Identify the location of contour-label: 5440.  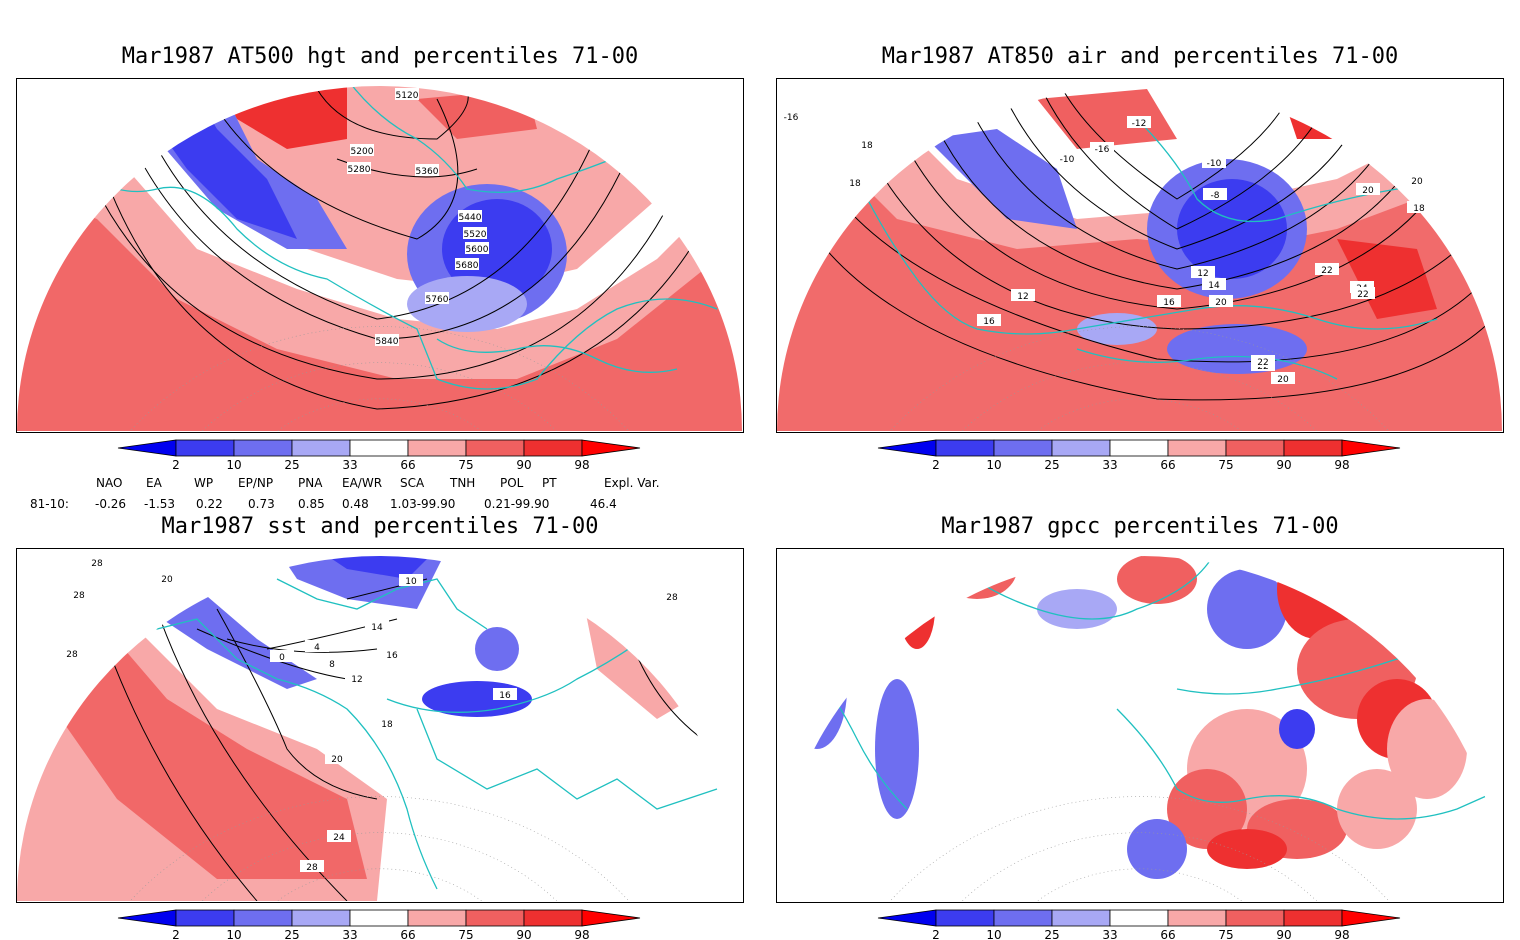
(470, 218).